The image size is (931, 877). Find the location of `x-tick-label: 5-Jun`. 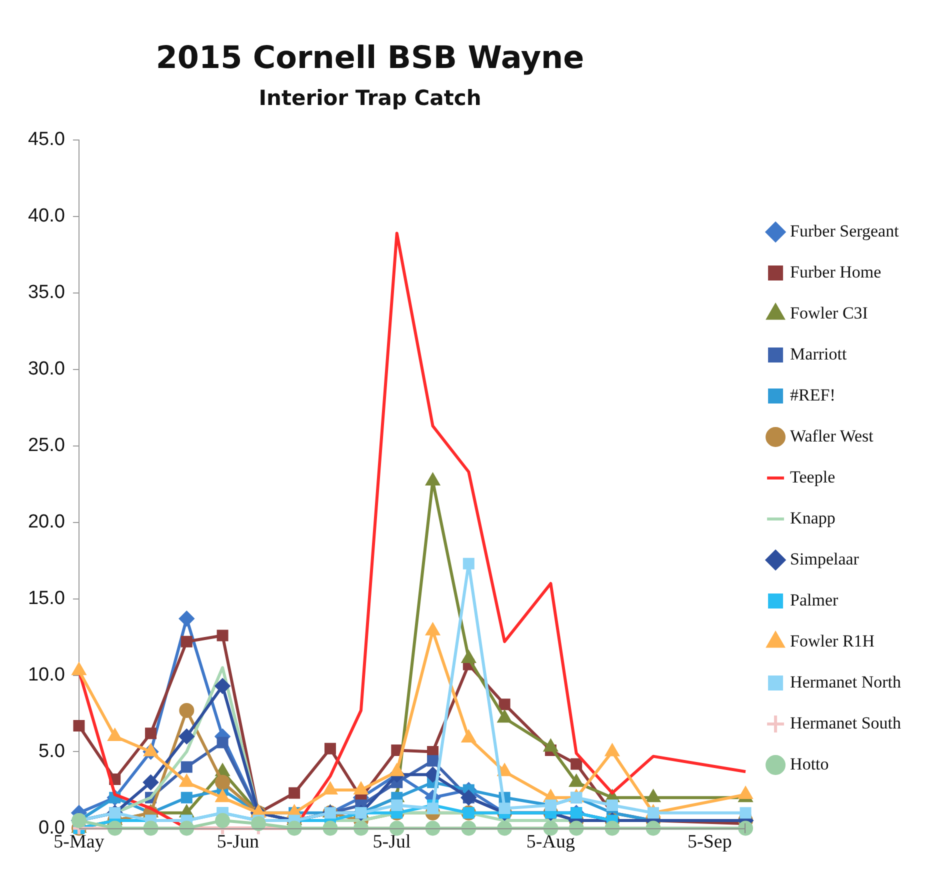

x-tick-label: 5-Jun is located at coordinates (238, 842).